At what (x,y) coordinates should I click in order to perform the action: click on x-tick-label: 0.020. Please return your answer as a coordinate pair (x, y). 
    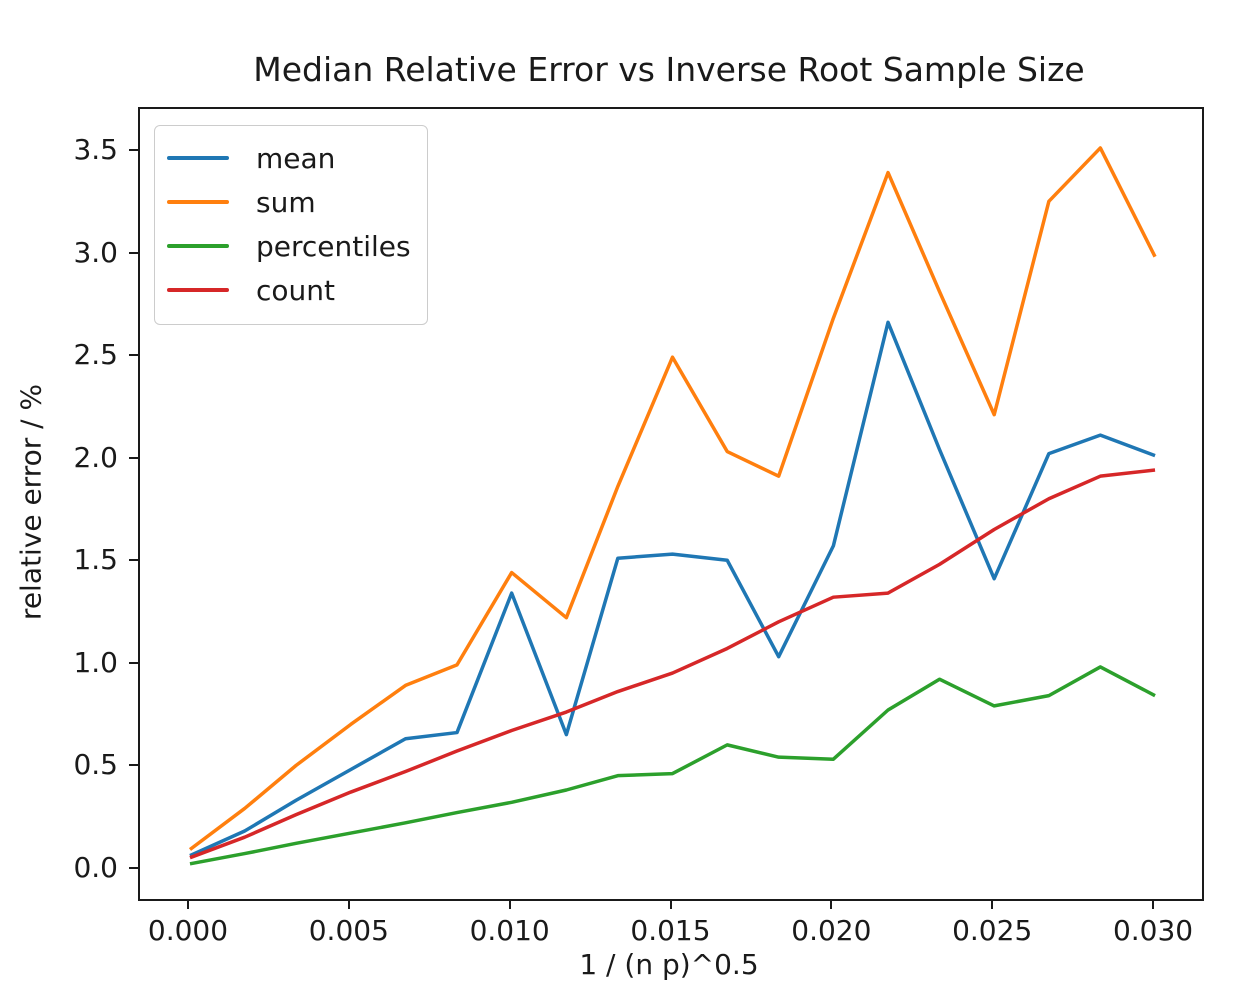
    Looking at the image, I should click on (831, 930).